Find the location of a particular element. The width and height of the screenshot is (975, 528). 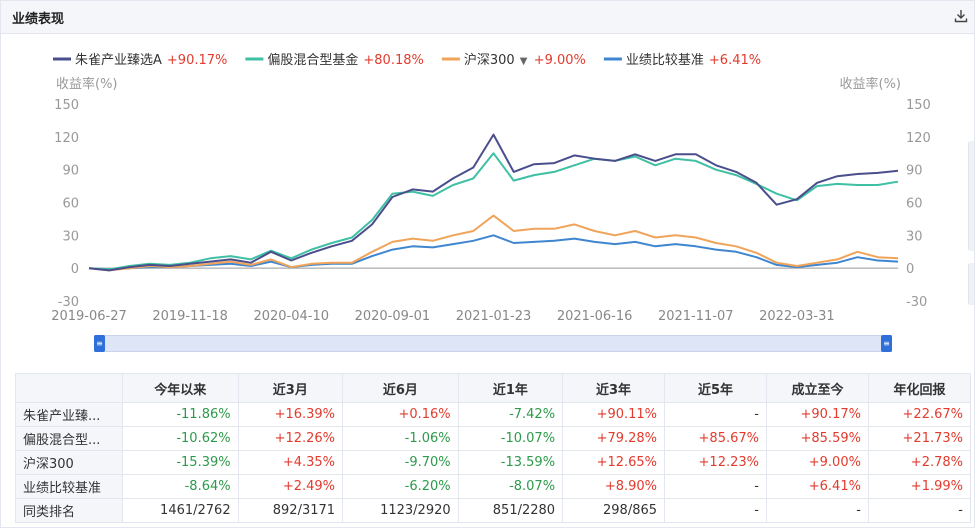

table-cell: +2.49% is located at coordinates (290, 486).